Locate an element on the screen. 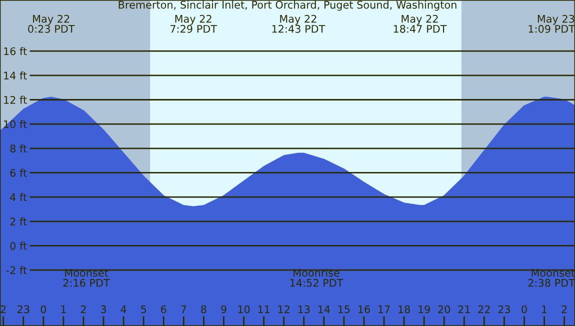 This screenshot has height=326, width=575. x-tick-label: 3 is located at coordinates (103, 309).